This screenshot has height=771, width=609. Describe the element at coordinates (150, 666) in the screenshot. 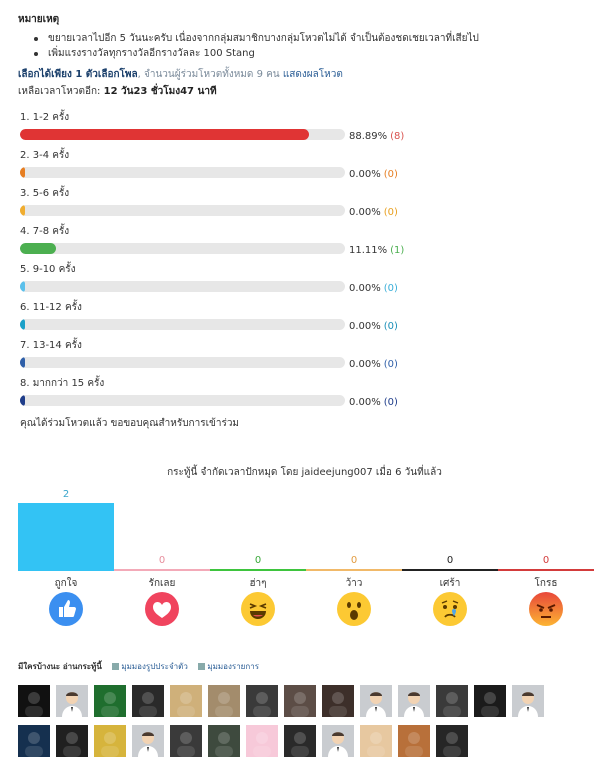

I see `view-avatar-toggle: มุมมองรูปประจำตัว` at that location.